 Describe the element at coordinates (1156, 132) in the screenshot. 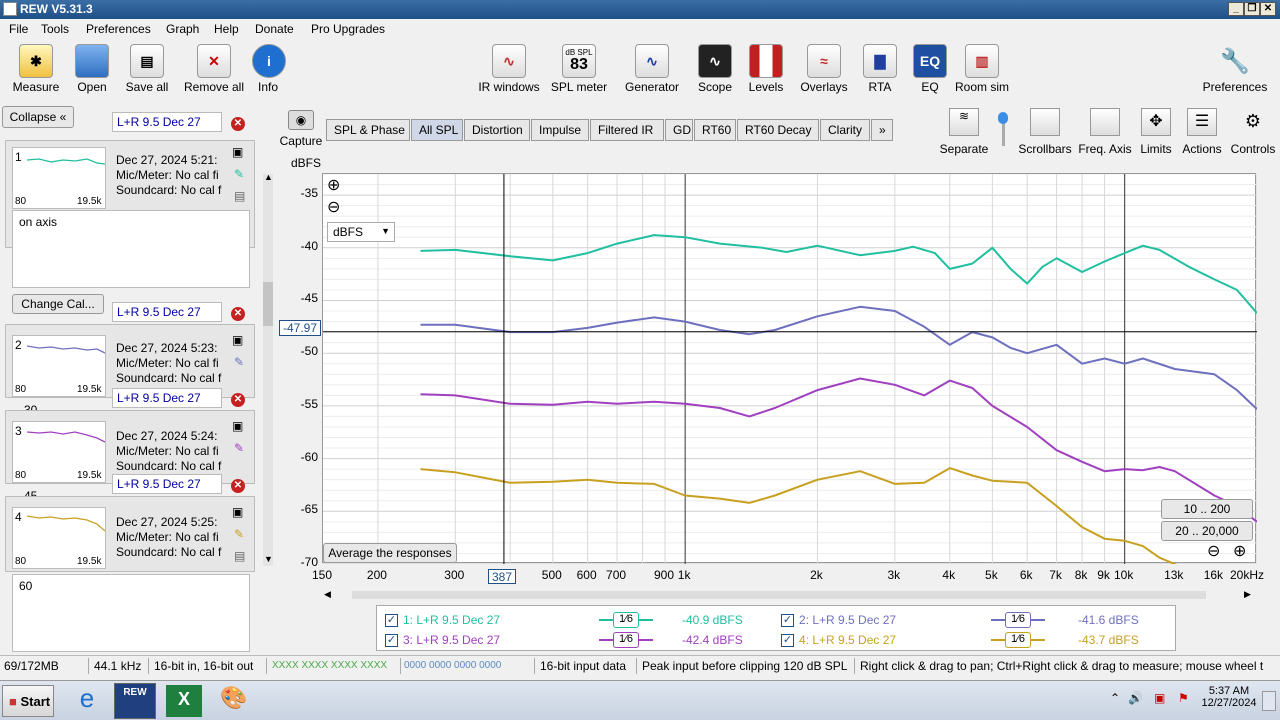

I see `limits-button: ✥ Limits` at that location.